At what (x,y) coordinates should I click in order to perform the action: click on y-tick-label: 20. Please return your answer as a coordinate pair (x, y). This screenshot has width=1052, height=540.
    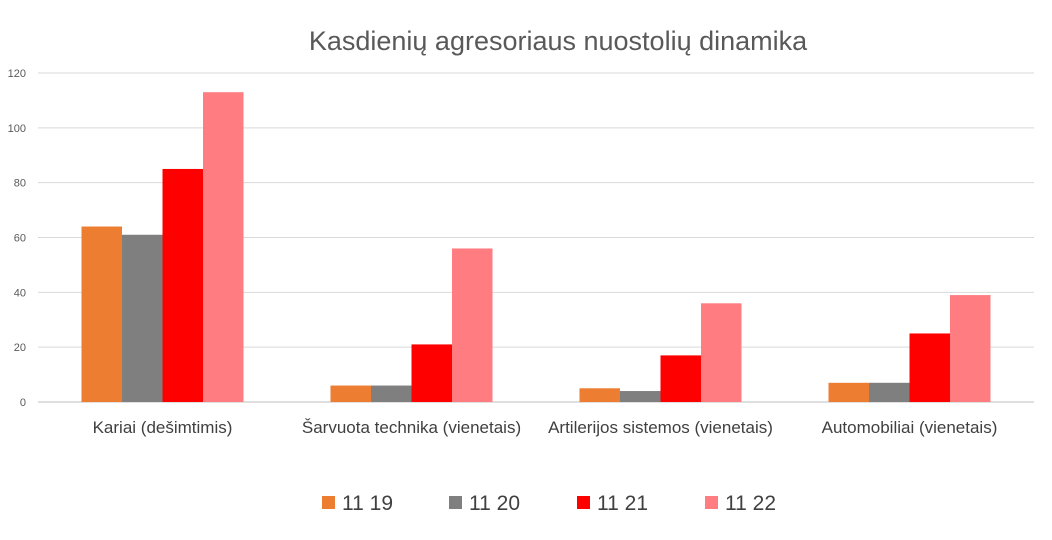
    Looking at the image, I should click on (20, 348).